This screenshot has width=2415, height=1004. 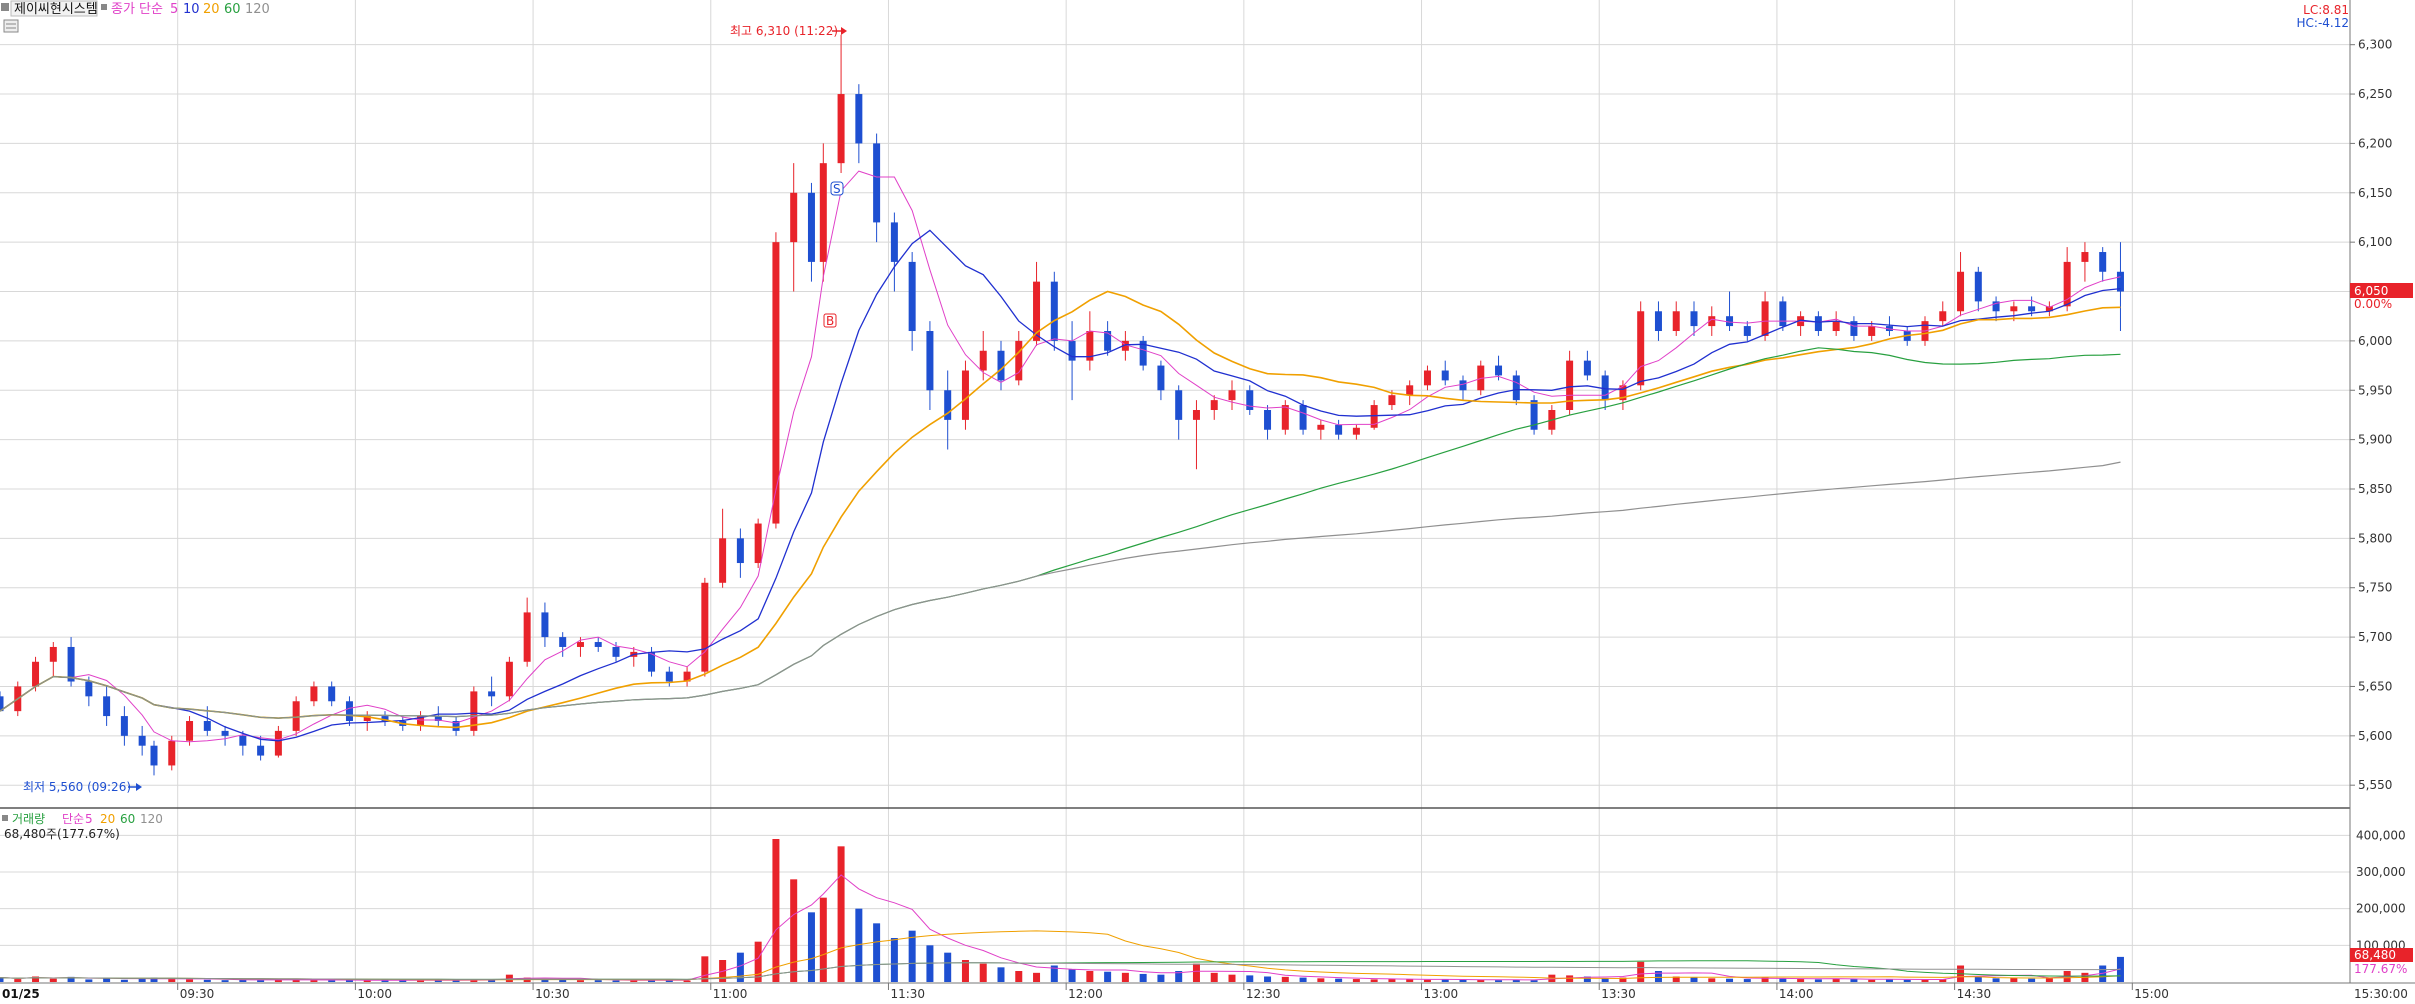 I want to click on table-toggle-icon, so click(x=11, y=26).